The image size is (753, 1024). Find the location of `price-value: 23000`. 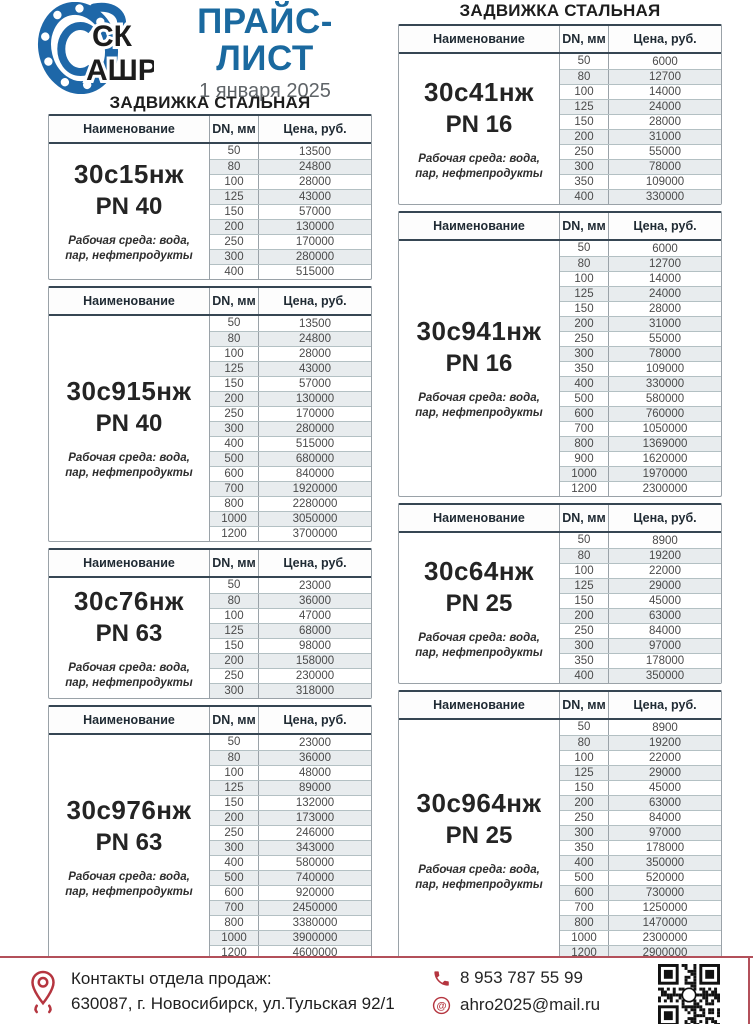

price-value: 23000 is located at coordinates (315, 585).